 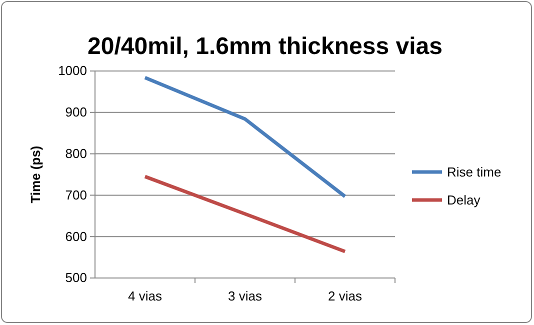 What do you see at coordinates (464, 200) in the screenshot?
I see `legend-label: Delay` at bounding box center [464, 200].